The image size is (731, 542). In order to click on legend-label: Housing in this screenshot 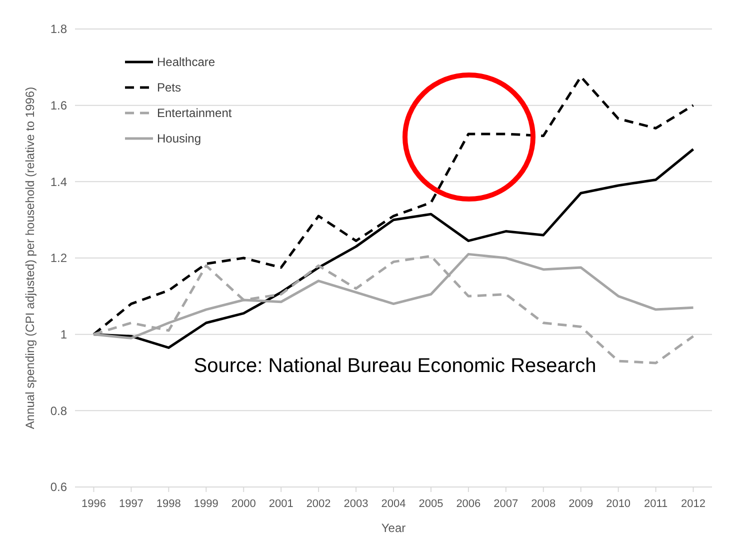, I will do `click(179, 139)`.